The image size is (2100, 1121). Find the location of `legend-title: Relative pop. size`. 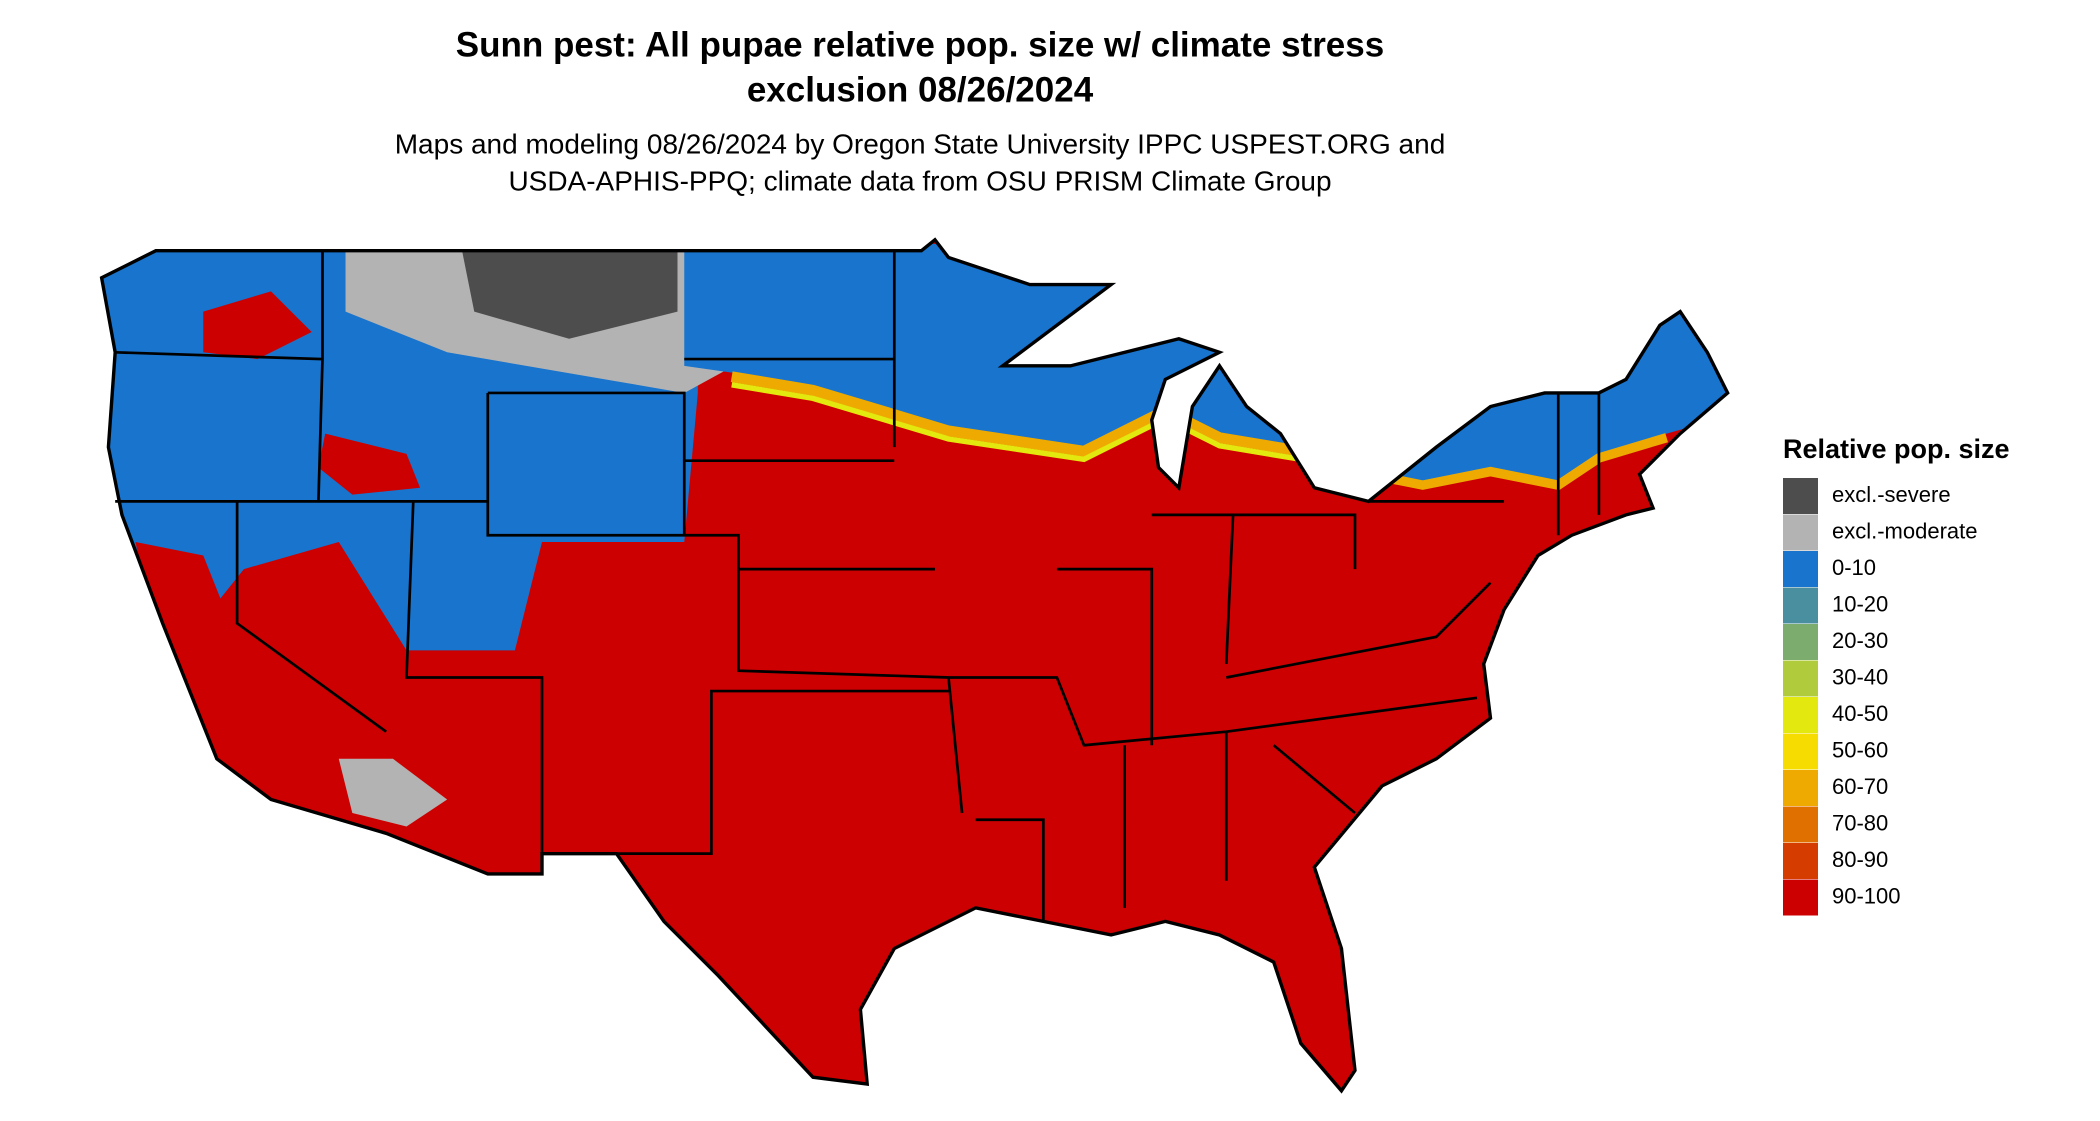

legend-title: Relative pop. size is located at coordinates (1896, 449).